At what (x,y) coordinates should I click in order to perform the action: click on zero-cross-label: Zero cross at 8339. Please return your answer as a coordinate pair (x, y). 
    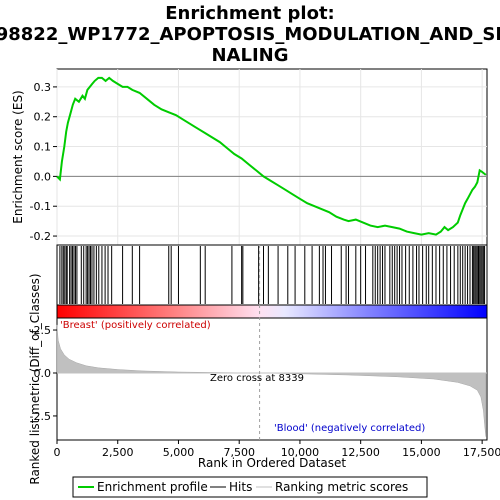
    Looking at the image, I should click on (257, 378).